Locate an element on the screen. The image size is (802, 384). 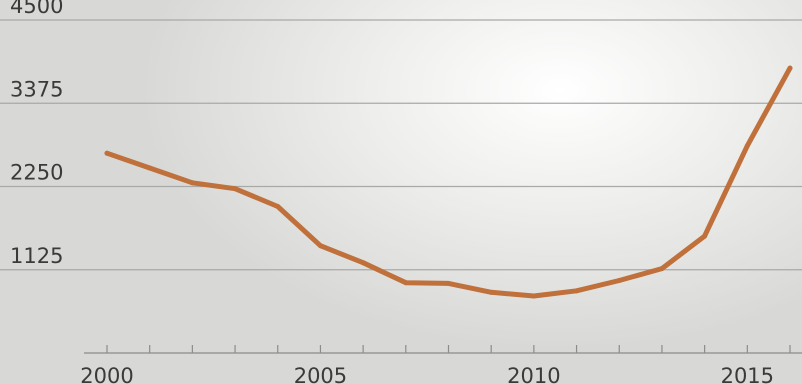
data-point-2008 is located at coordinates (448, 283).